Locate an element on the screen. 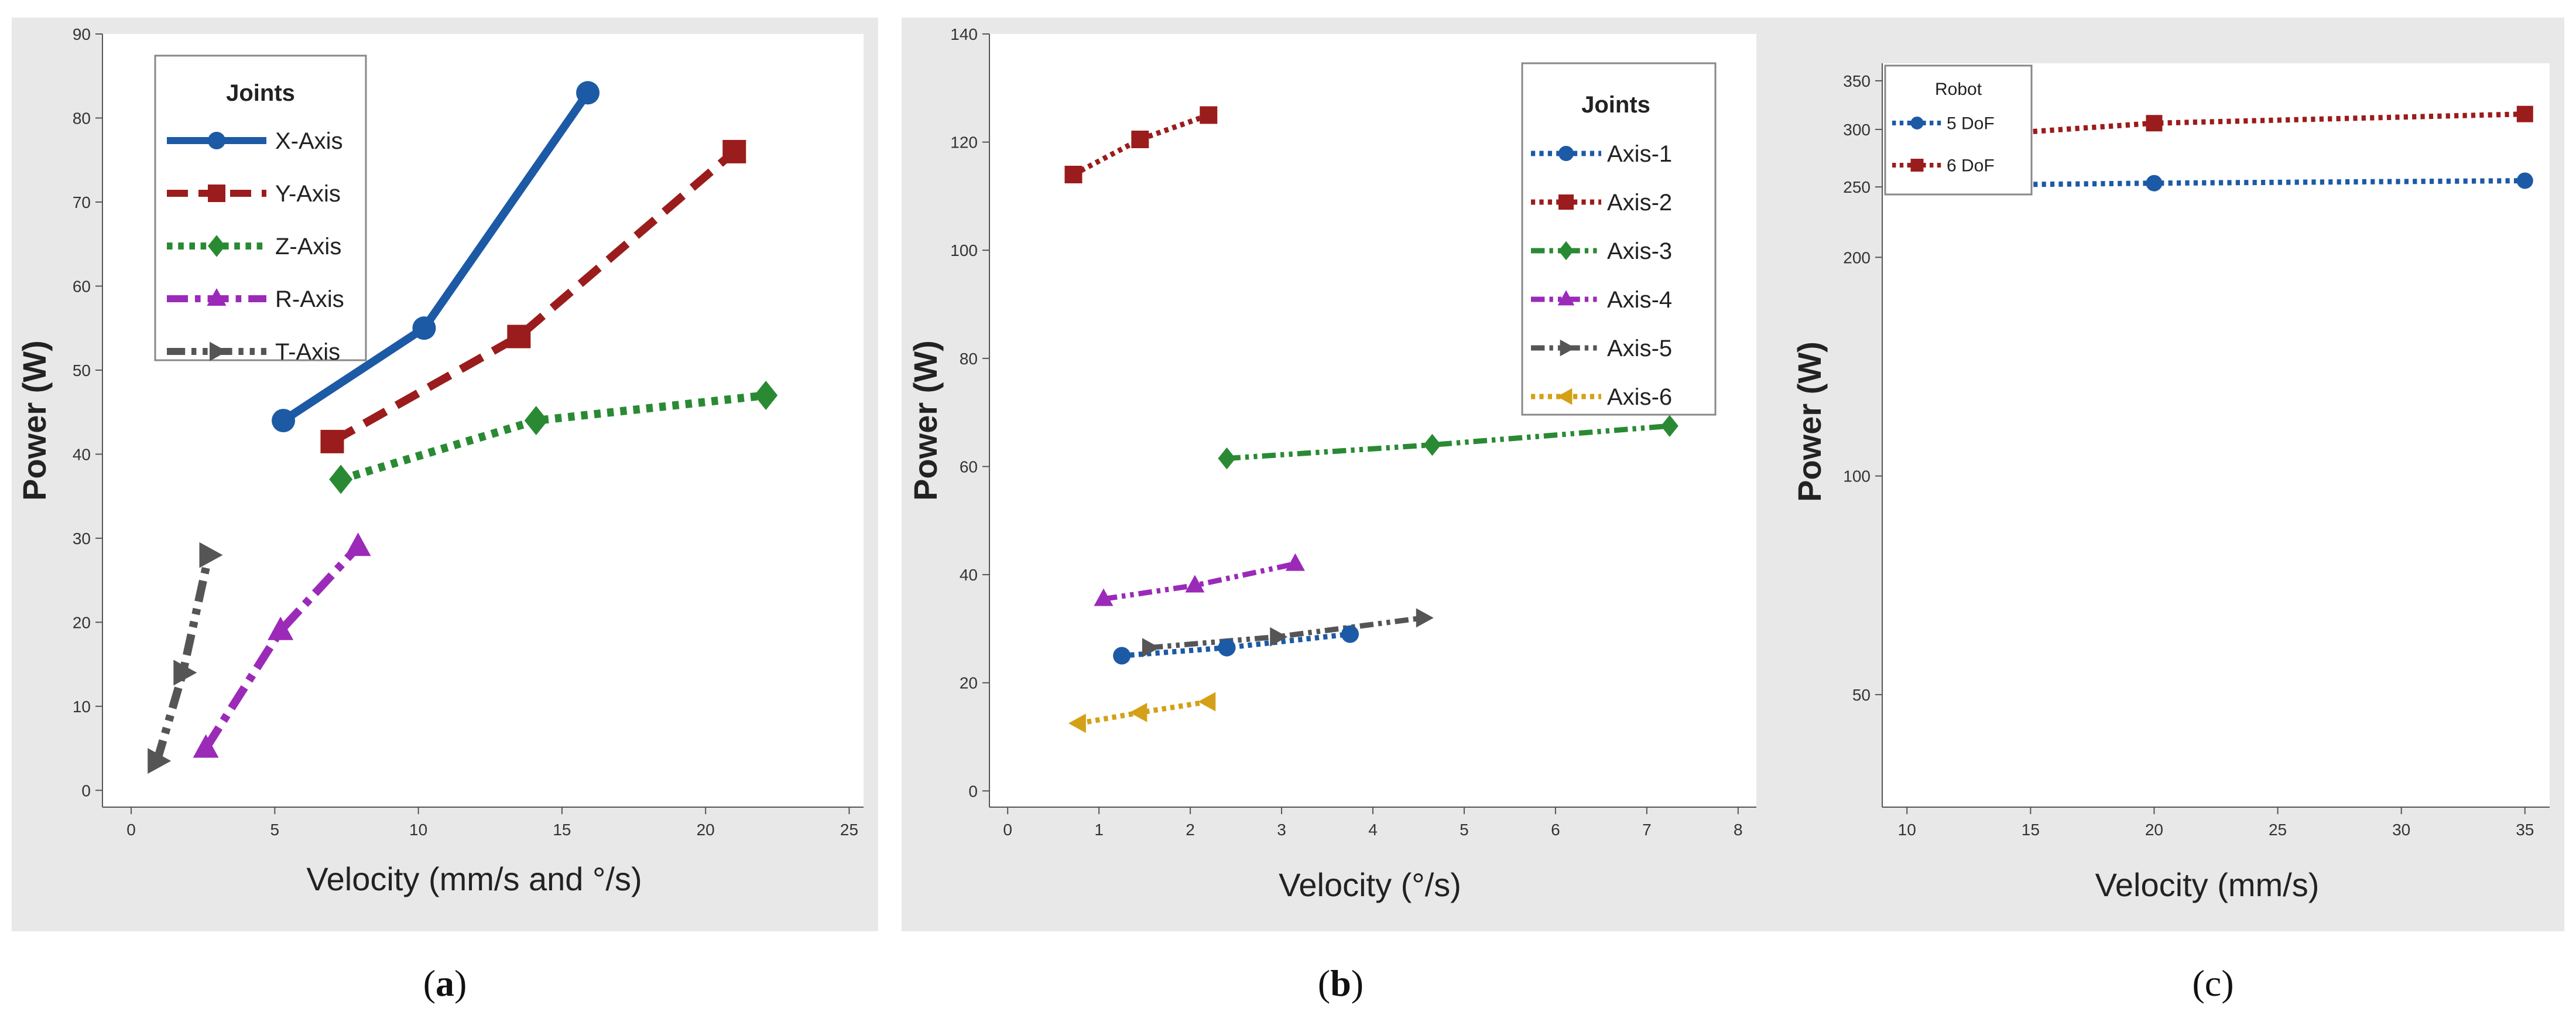  x-tick-label: 8 is located at coordinates (1738, 830).